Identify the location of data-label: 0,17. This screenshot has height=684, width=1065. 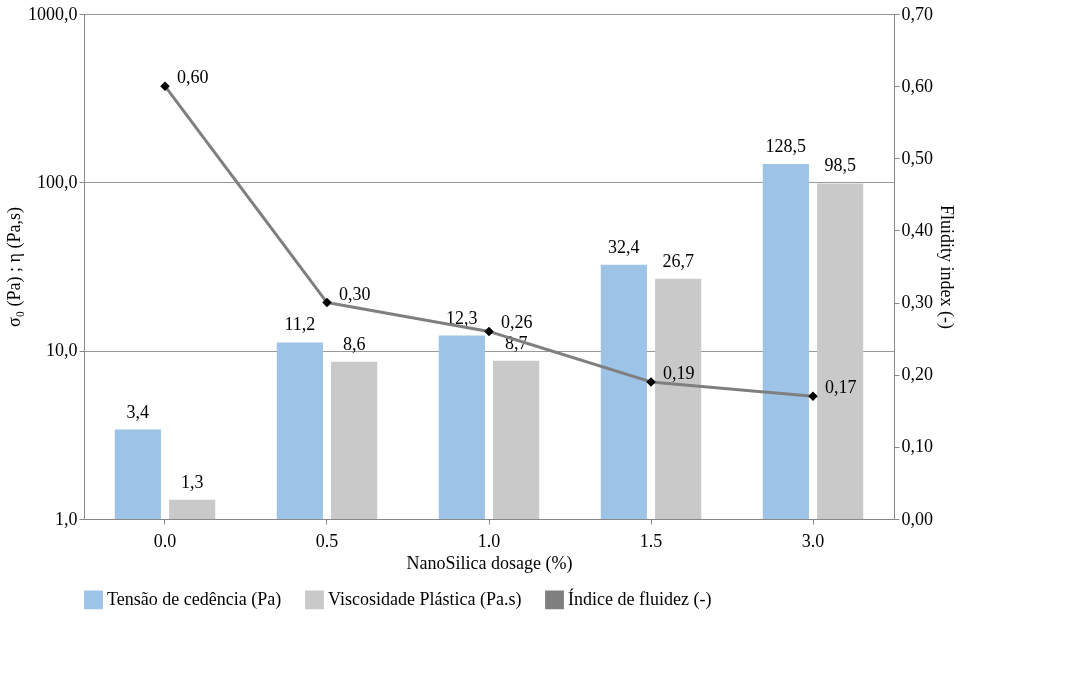
(841, 387).